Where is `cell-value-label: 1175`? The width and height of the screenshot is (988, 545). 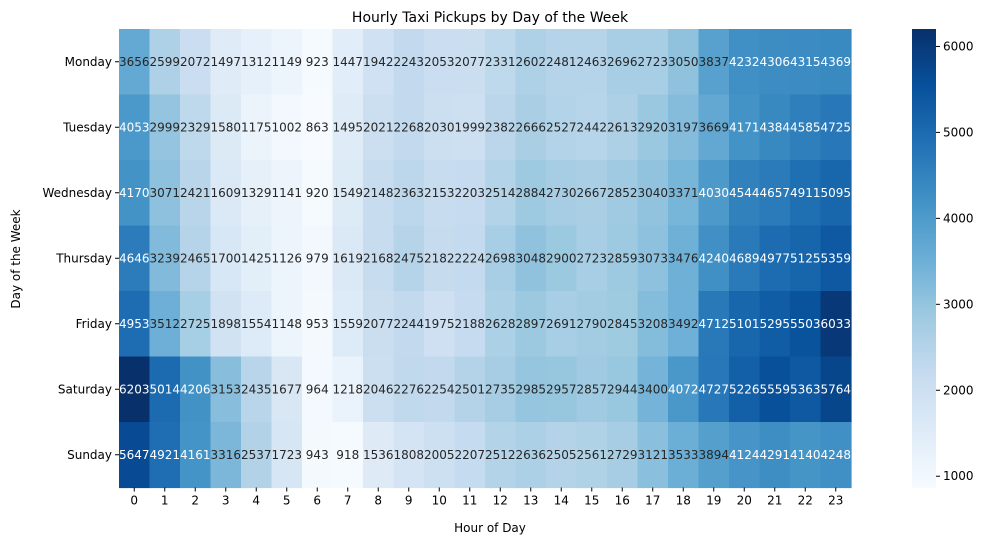
cell-value-label: 1175 is located at coordinates (256, 127).